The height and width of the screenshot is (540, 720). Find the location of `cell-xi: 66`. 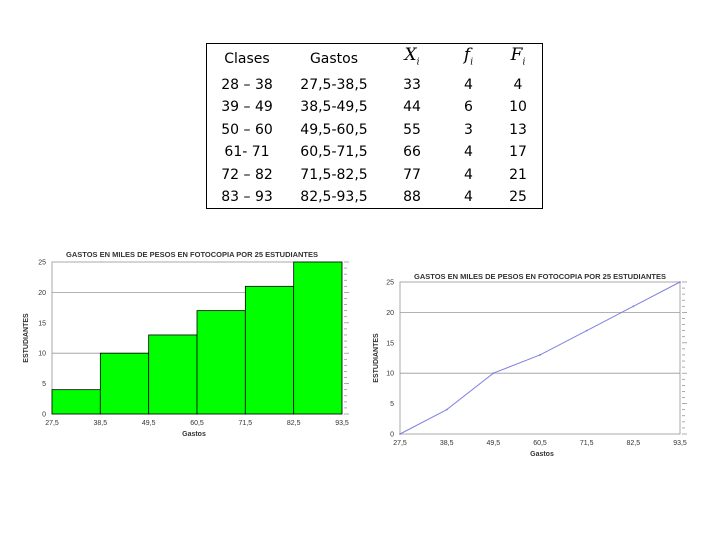

cell-xi: 66 is located at coordinates (412, 152).